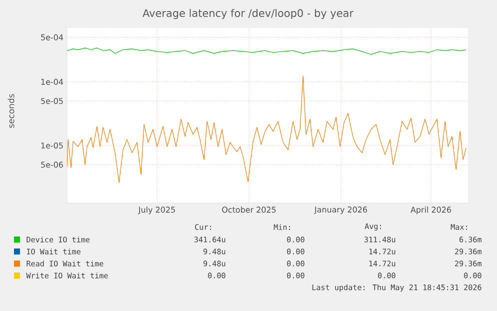 This screenshot has height=311, width=497. I want to click on line-series, so click(266, 51).